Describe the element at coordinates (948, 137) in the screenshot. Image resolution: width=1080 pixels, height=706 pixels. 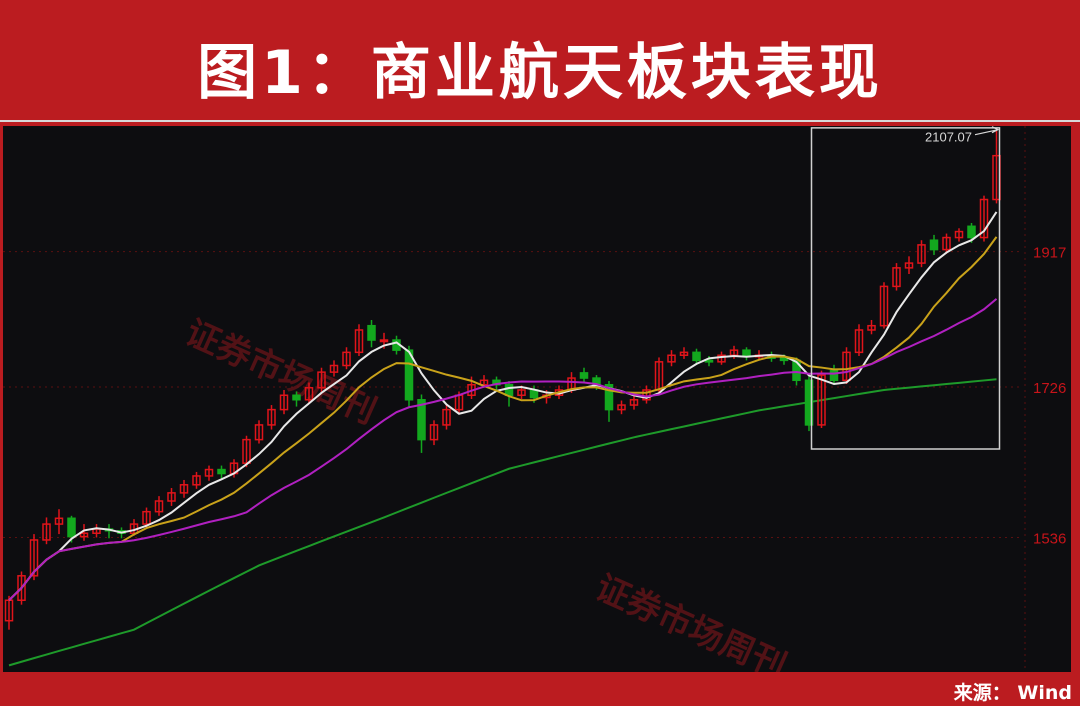
I see `max-price-label: 2107.07` at that location.